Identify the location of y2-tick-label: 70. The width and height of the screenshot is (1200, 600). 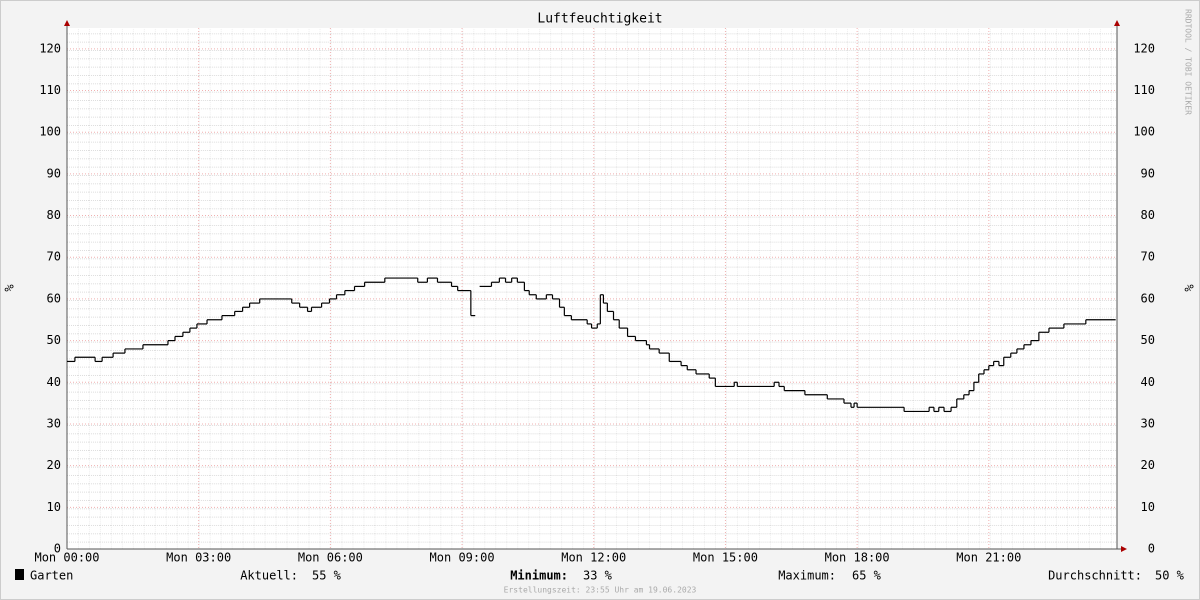
(1148, 257).